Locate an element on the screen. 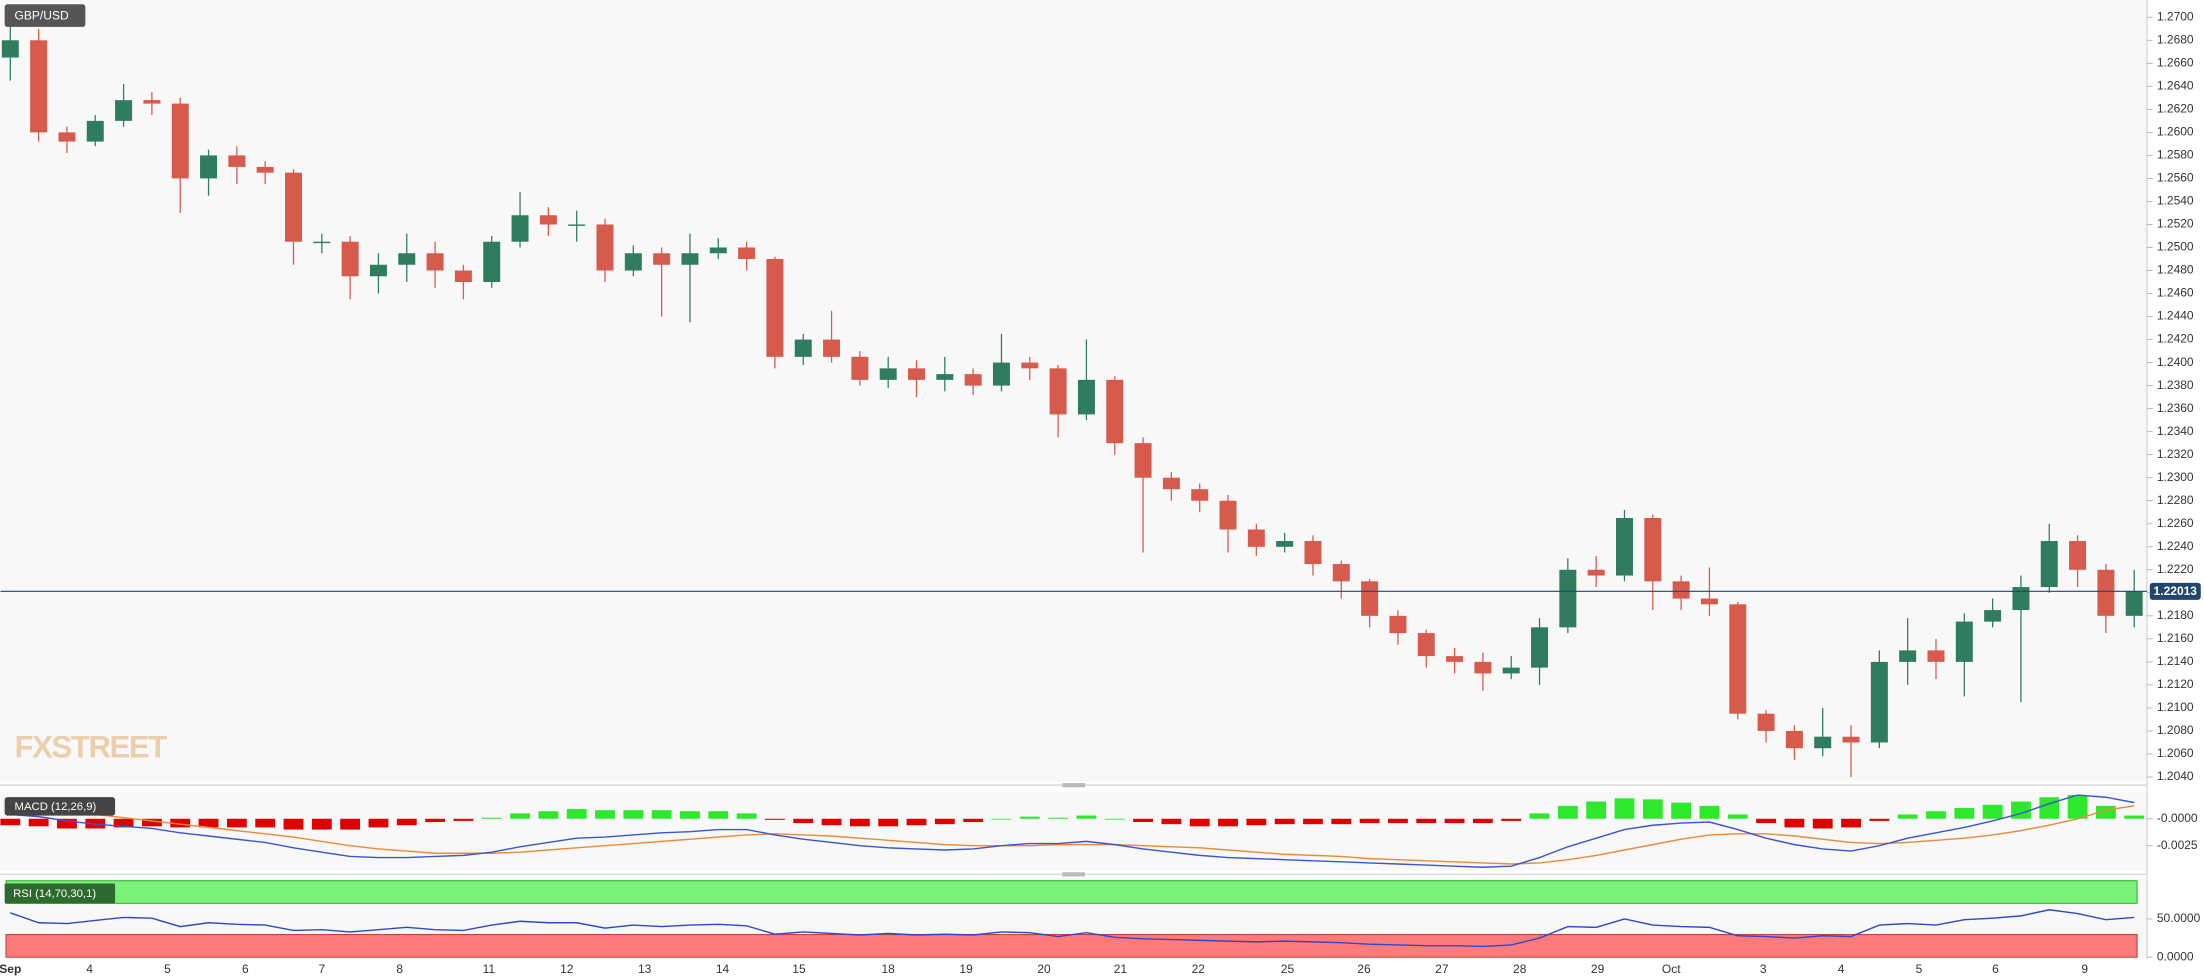 The height and width of the screenshot is (977, 2204). y-tick-label: 1.2100 is located at coordinates (2175, 707).